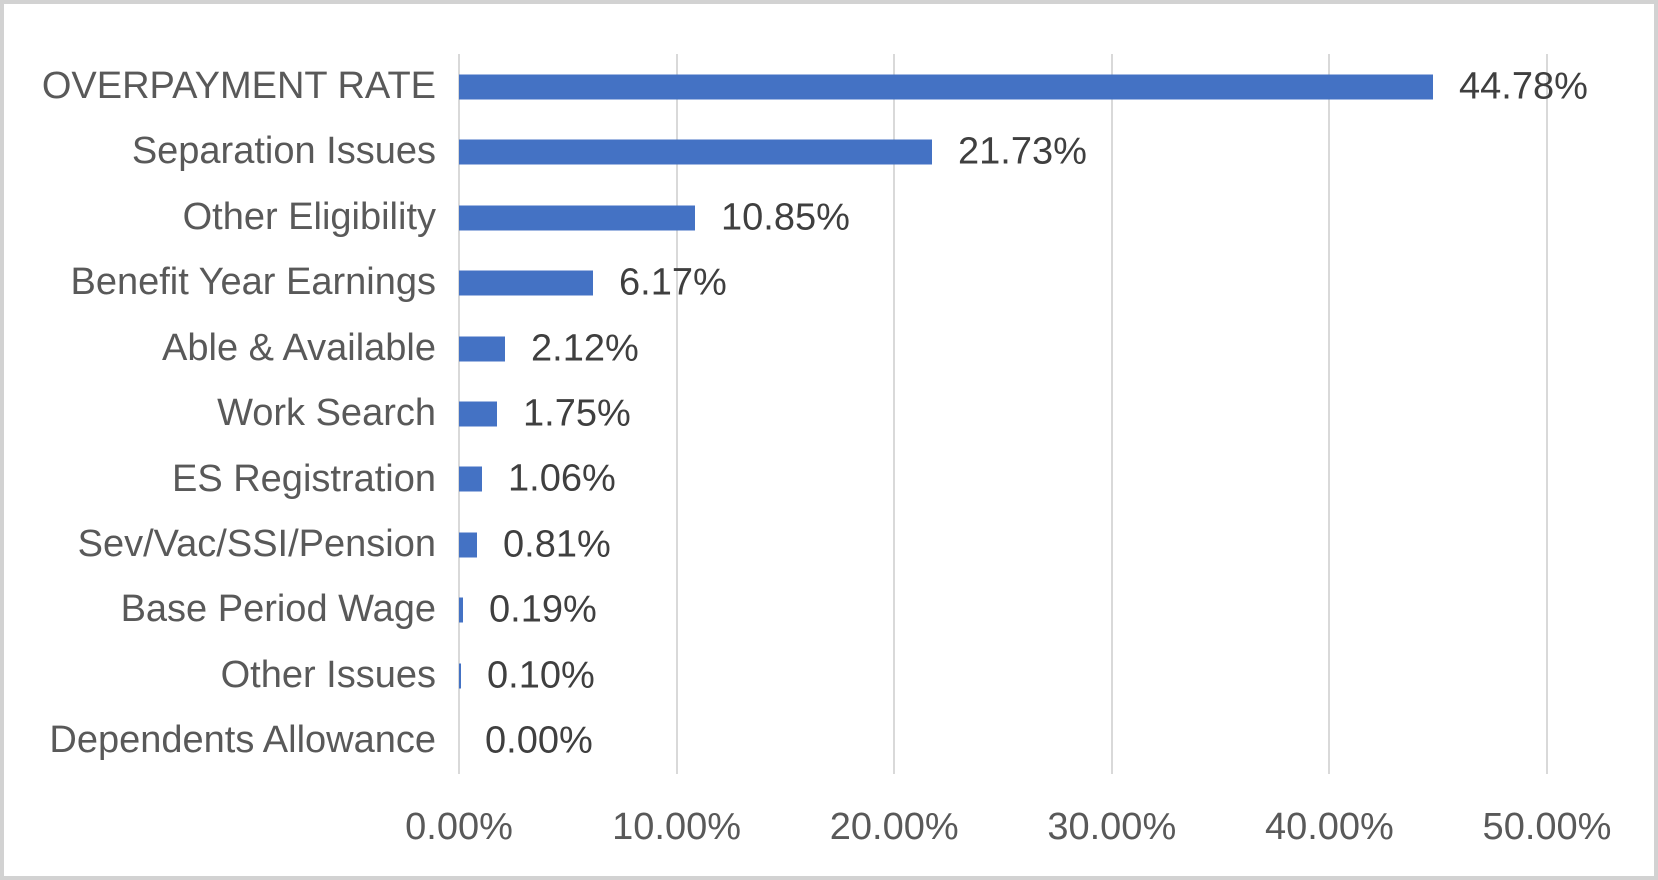 This screenshot has height=880, width=1658. What do you see at coordinates (1022, 151) in the screenshot?
I see `value-label: 21.73%` at bounding box center [1022, 151].